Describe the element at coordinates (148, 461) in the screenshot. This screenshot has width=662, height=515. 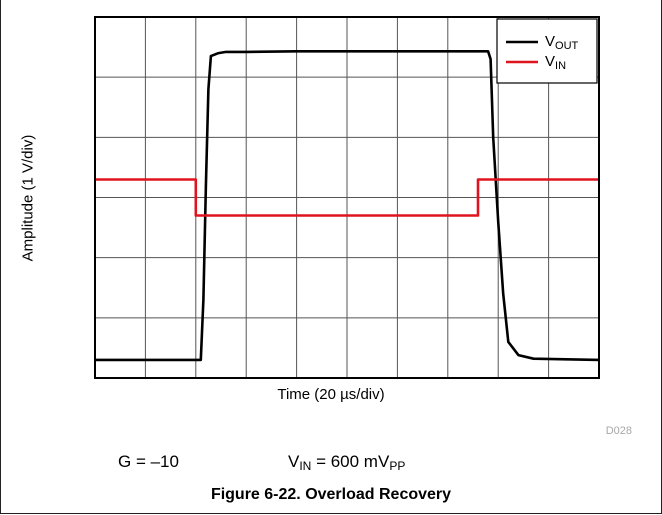
I see `gain-condition: G = –10` at that location.